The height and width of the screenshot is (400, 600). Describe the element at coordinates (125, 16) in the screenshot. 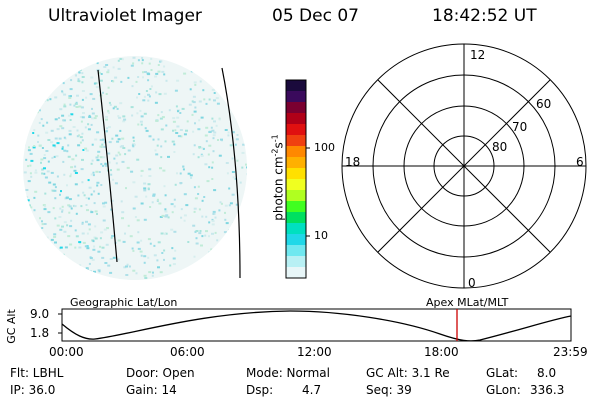

I see `instrument-title: Ultraviolet Imager` at that location.